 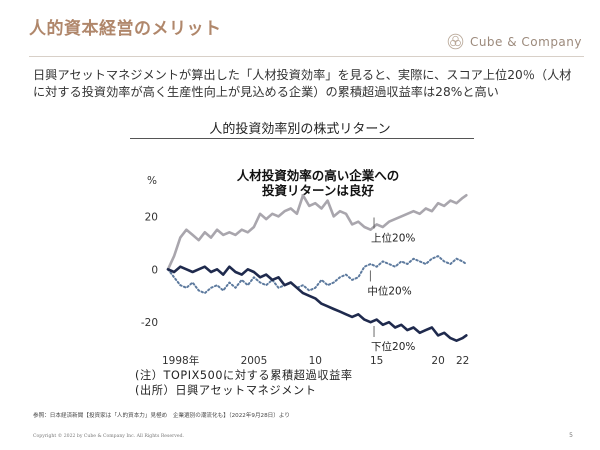 I want to click on note-line-1: (注）TOPIX500に対する累積超過収益率, so click(x=244, y=375).